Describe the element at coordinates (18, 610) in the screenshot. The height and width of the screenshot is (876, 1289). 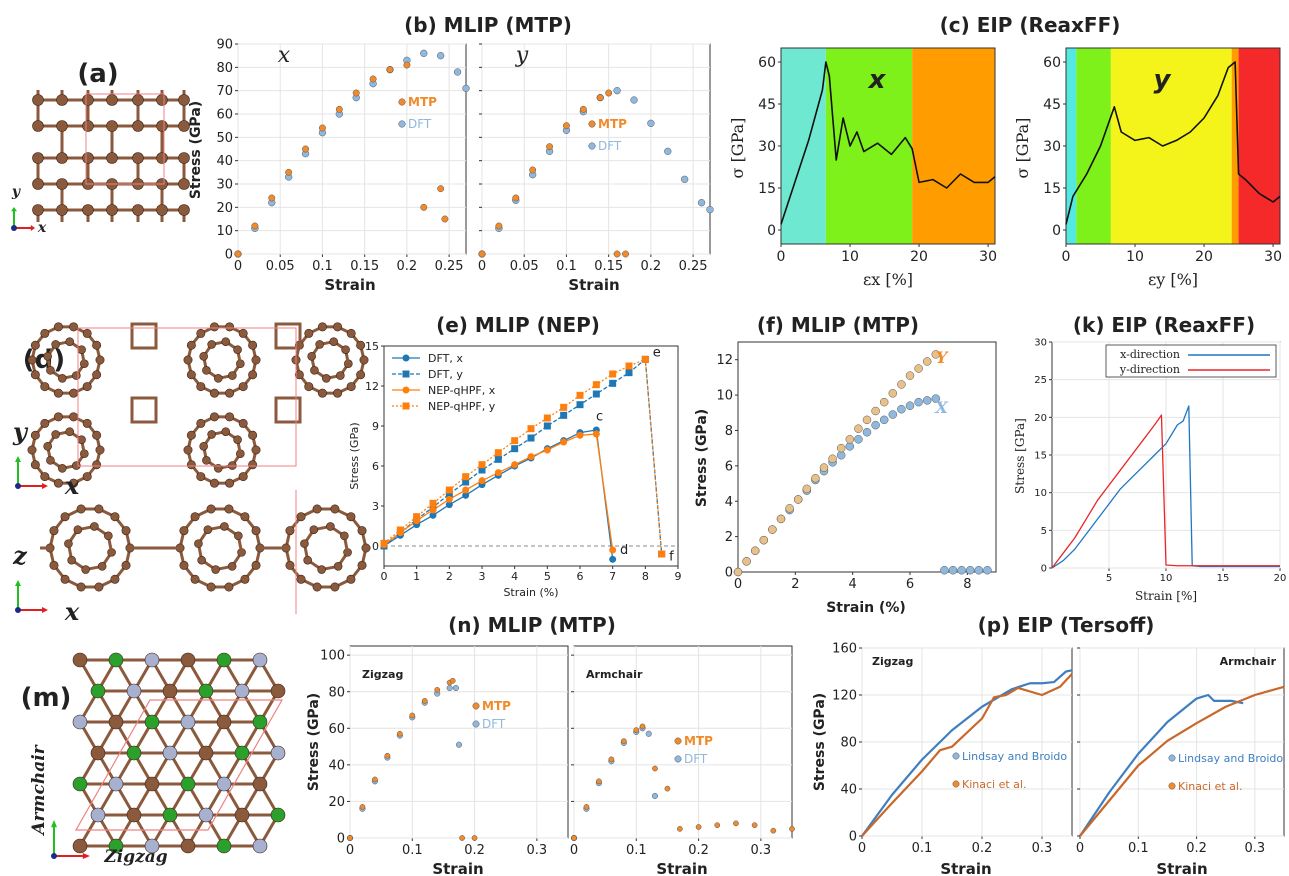
I see `origin-dot-icon` at that location.